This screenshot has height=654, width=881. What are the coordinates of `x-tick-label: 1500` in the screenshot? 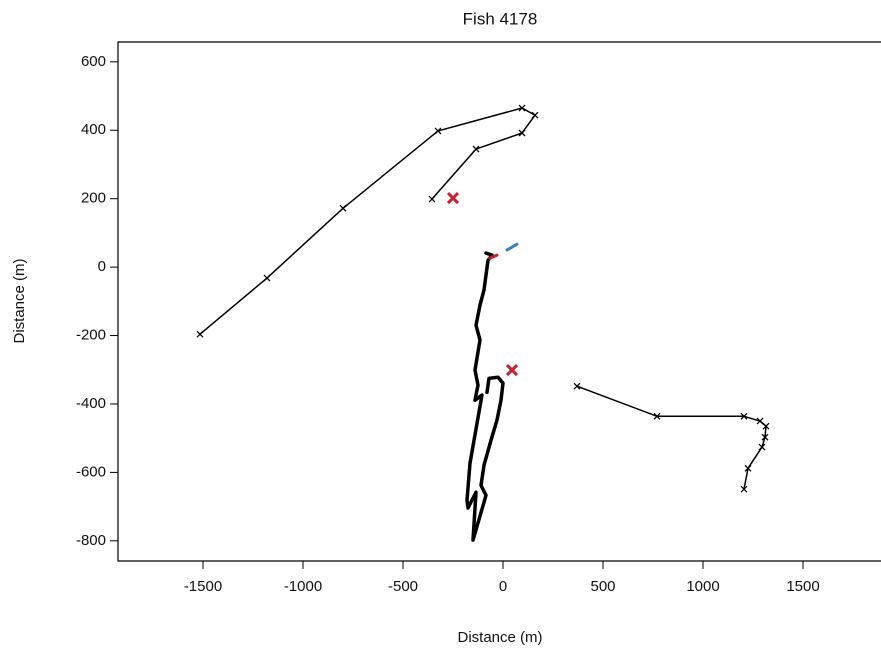 It's located at (802, 586).